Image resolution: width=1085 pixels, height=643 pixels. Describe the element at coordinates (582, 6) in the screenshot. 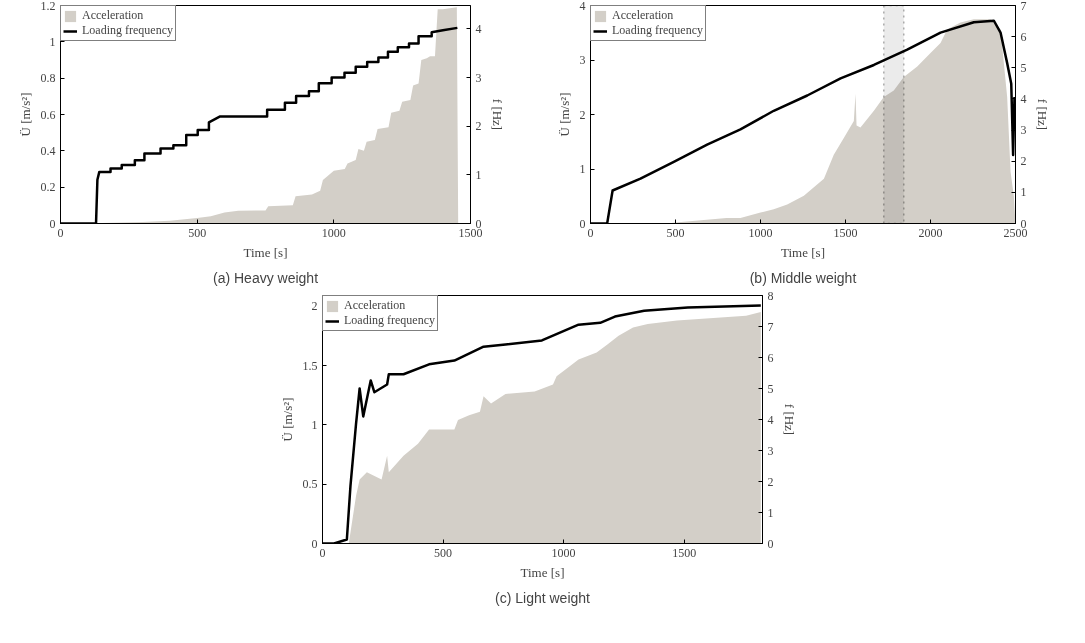

I see `y-tick-label: 4` at that location.